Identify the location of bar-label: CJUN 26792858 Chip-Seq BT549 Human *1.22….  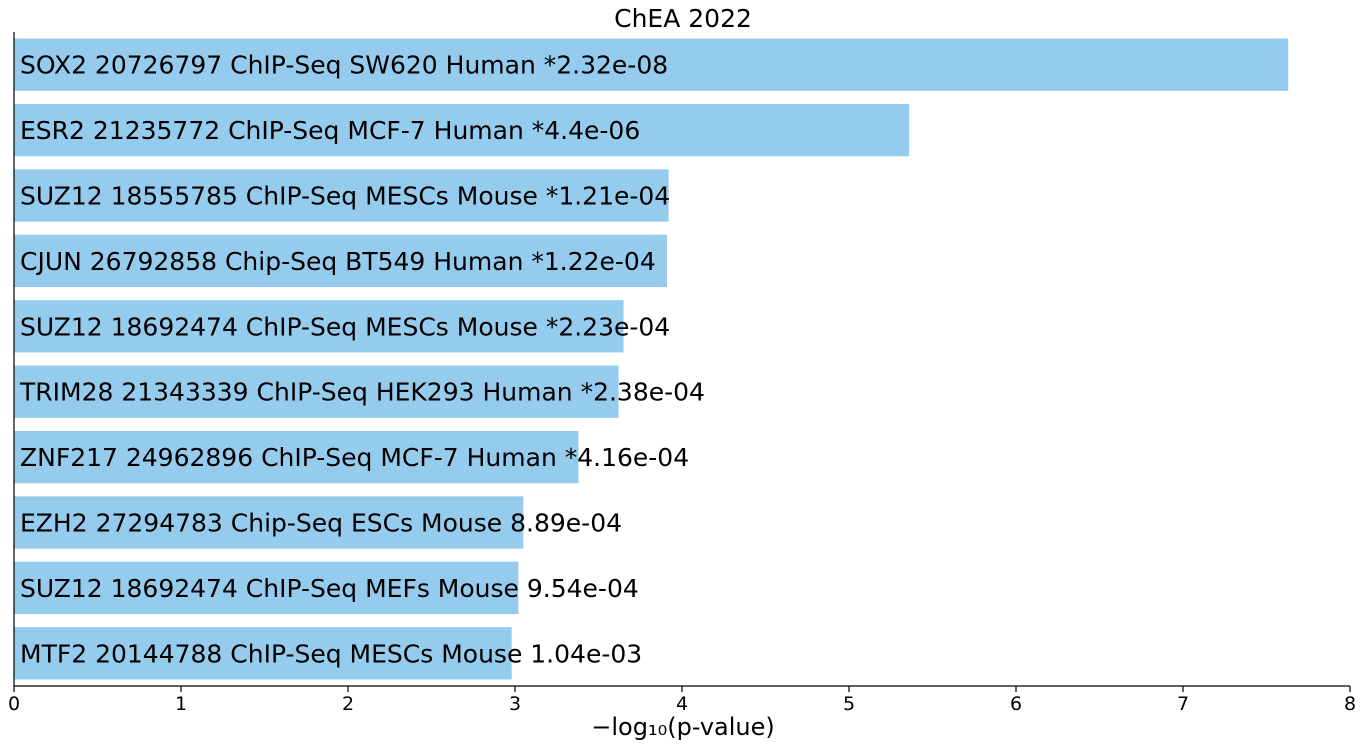
(338, 261).